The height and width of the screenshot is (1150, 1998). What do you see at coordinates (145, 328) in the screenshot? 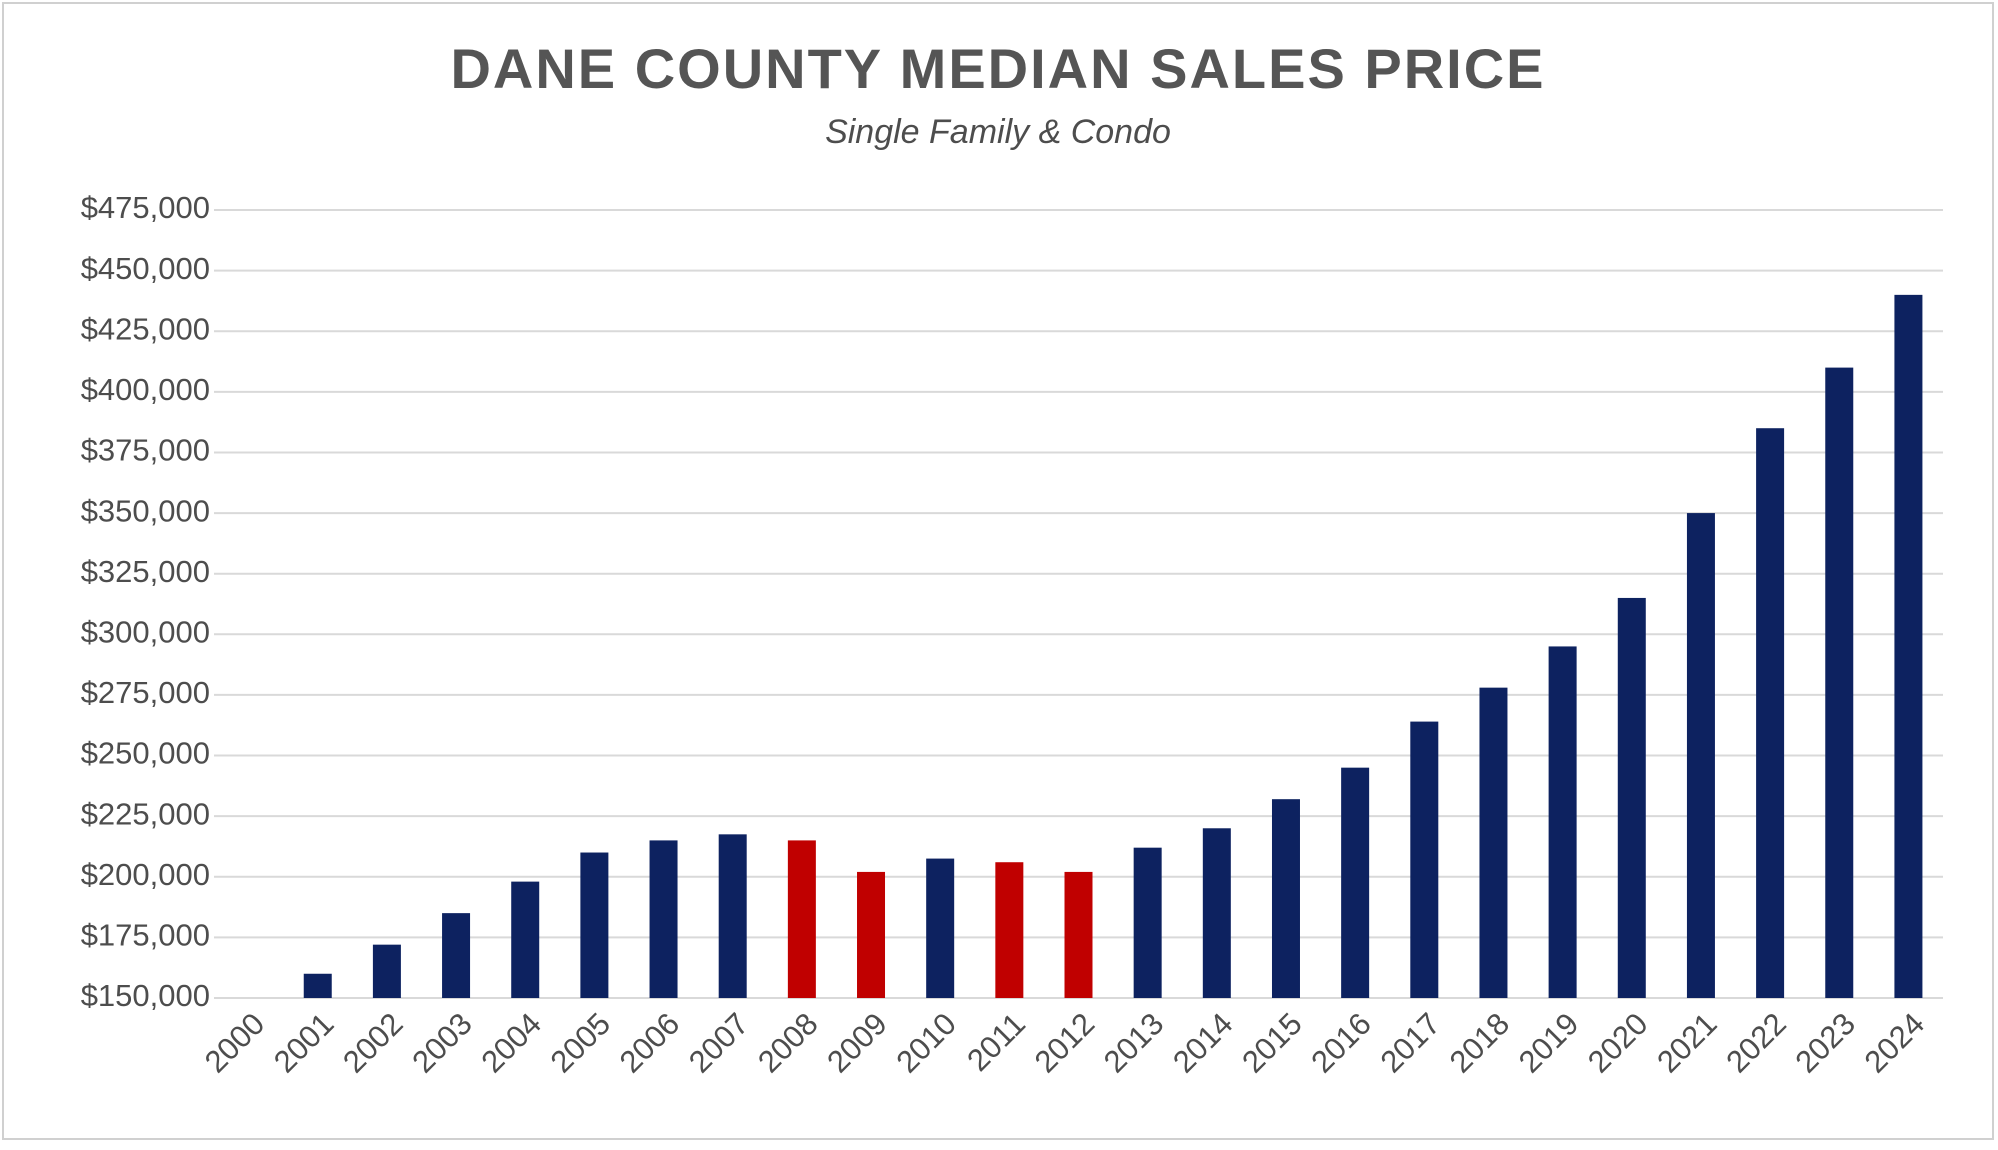
I see `y-tick-label: $425,000` at bounding box center [145, 328].